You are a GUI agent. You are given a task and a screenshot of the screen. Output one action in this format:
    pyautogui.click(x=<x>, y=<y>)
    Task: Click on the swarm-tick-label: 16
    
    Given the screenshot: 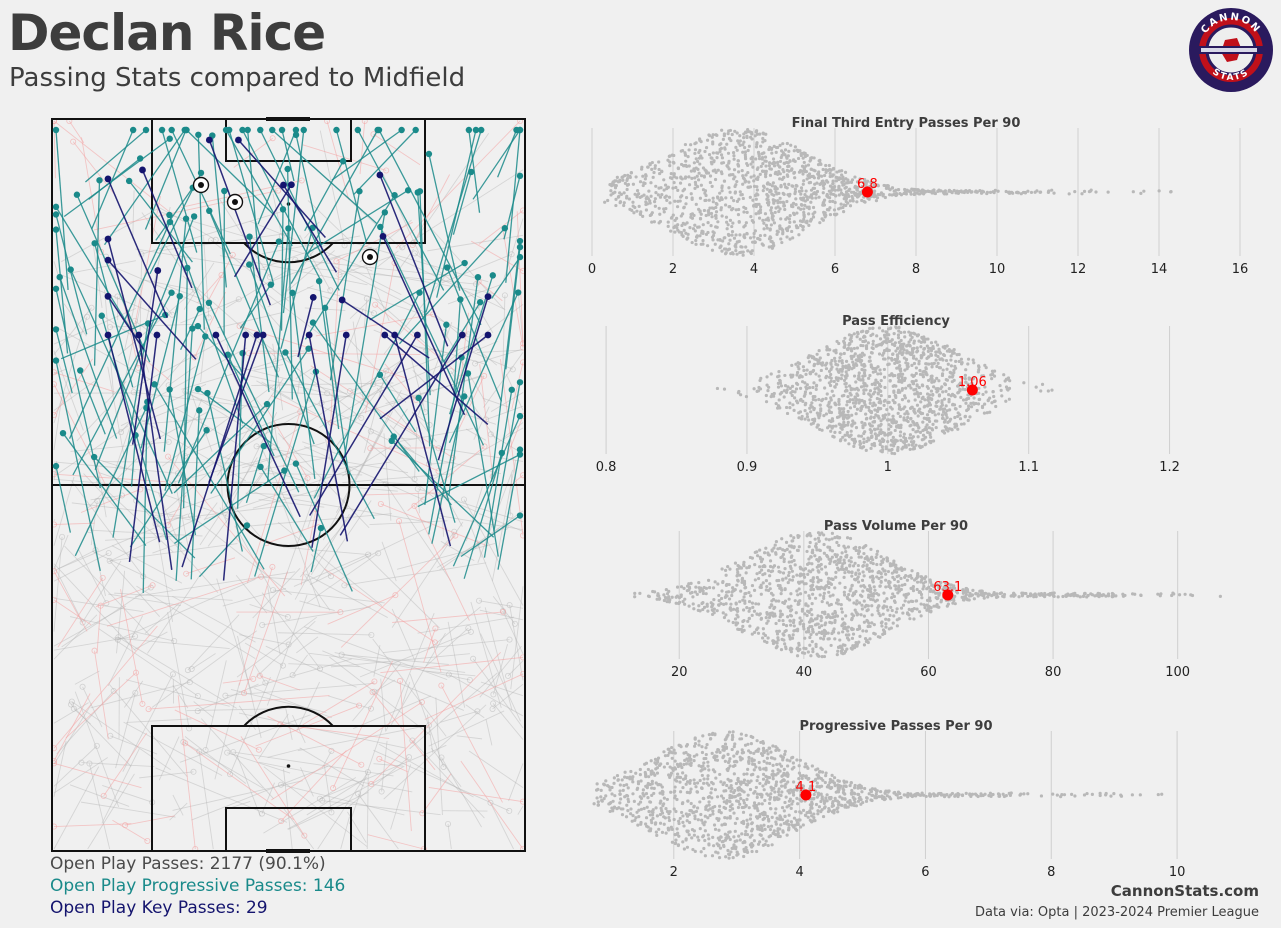 What is the action you would take?
    pyautogui.click(x=1240, y=269)
    